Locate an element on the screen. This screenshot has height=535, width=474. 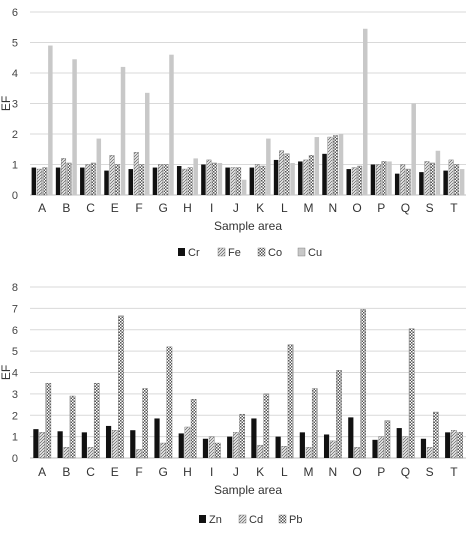
bar-cd-h is located at coordinates (187, 442).